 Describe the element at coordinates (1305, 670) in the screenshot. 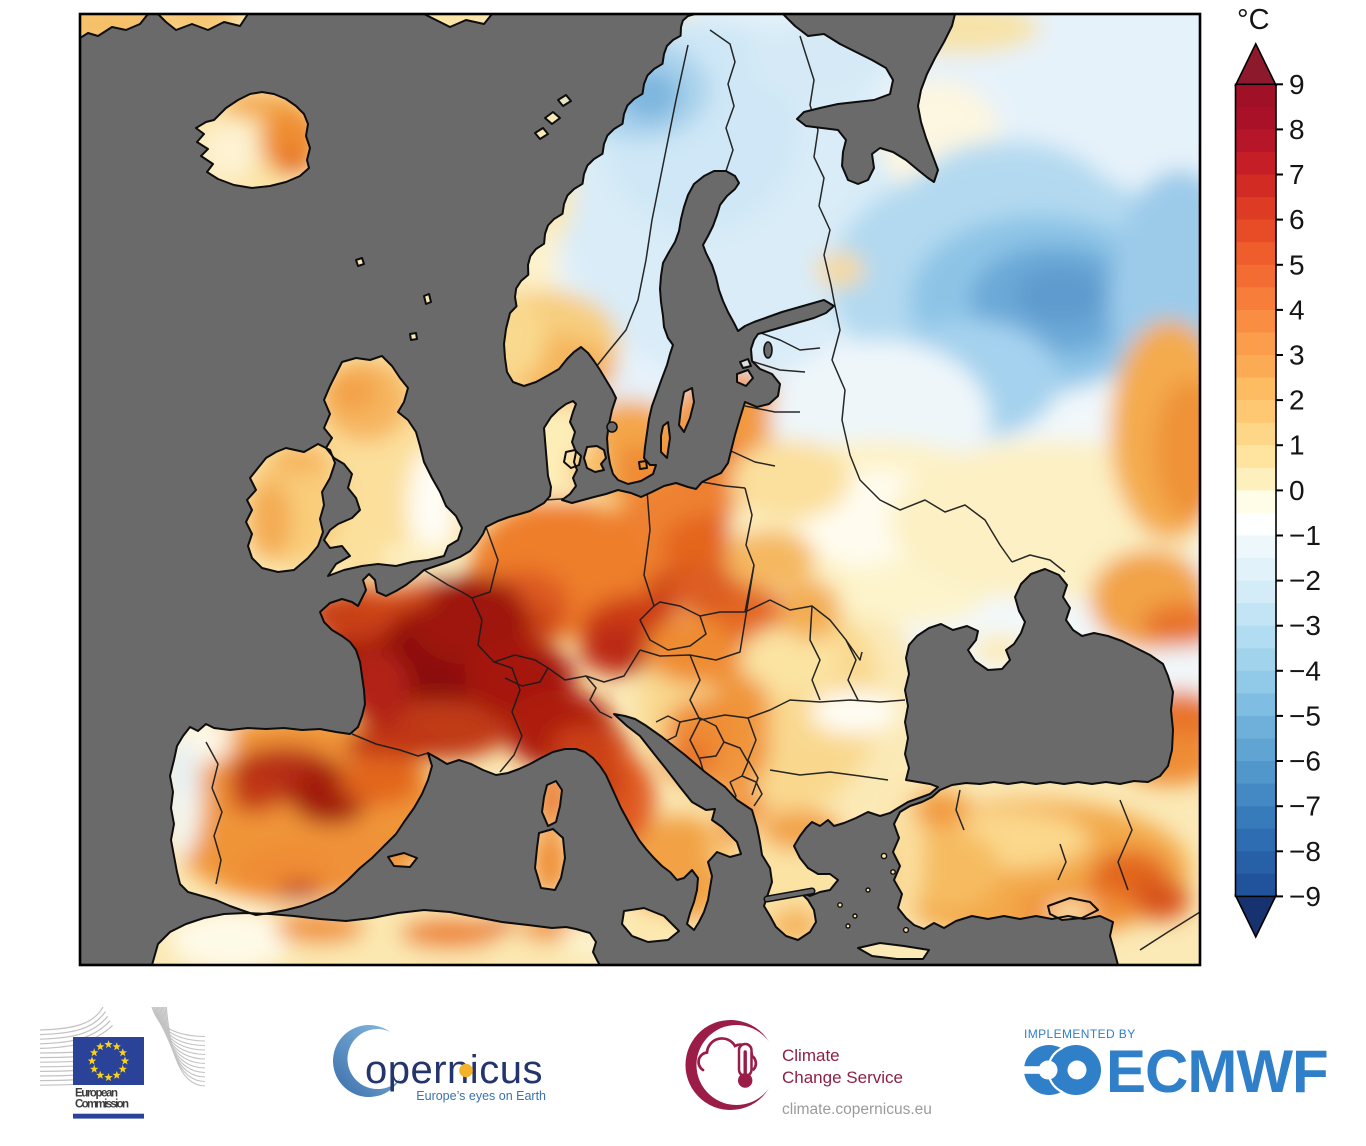

I see `svg-text: −4` at that location.